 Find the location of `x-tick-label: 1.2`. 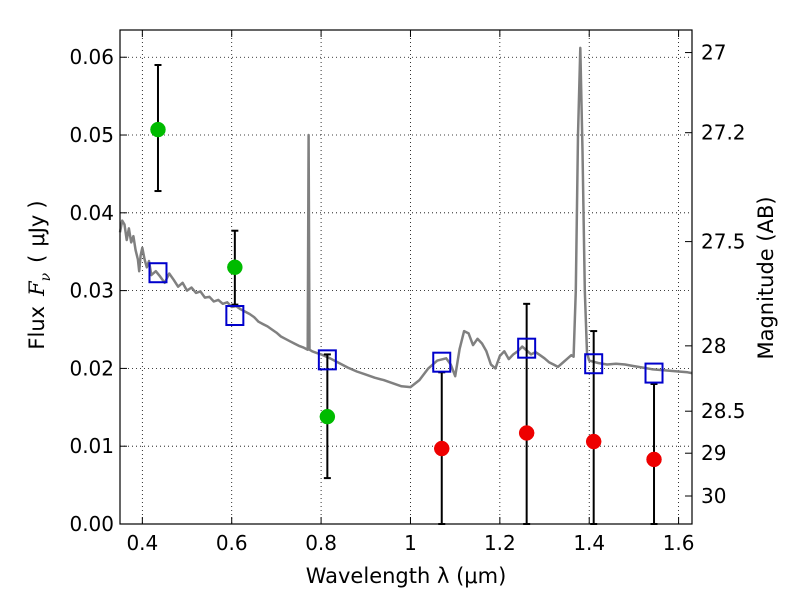

x-tick-label: 1.2 is located at coordinates (500, 543).